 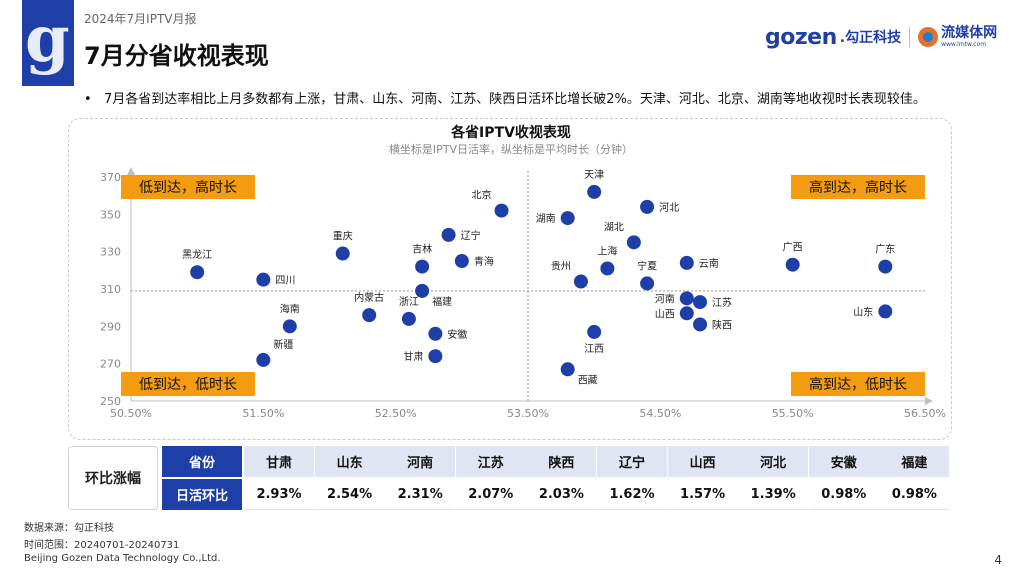 I want to click on table-value-cell: 1.62%, so click(x=632, y=494).